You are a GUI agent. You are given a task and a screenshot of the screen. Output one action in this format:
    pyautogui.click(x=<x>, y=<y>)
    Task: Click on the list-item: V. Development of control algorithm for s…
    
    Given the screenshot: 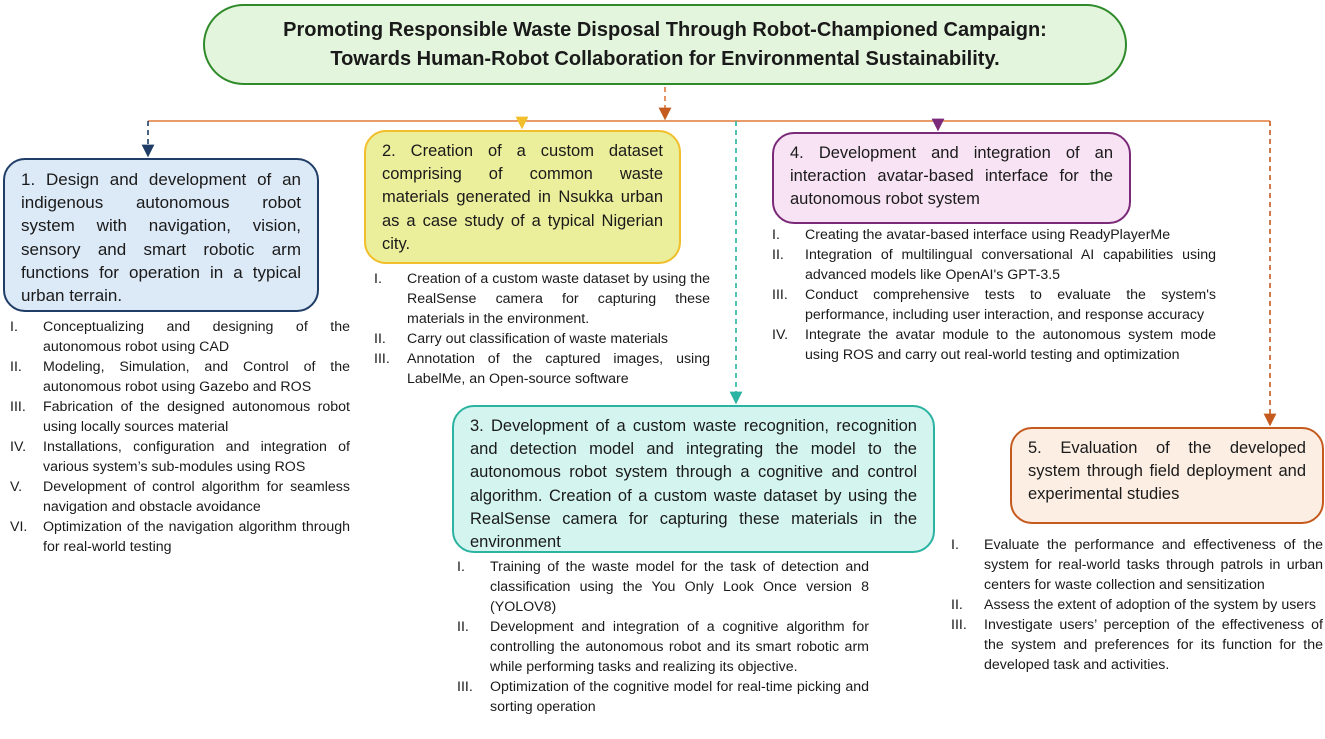 What is the action you would take?
    pyautogui.click(x=180, y=497)
    